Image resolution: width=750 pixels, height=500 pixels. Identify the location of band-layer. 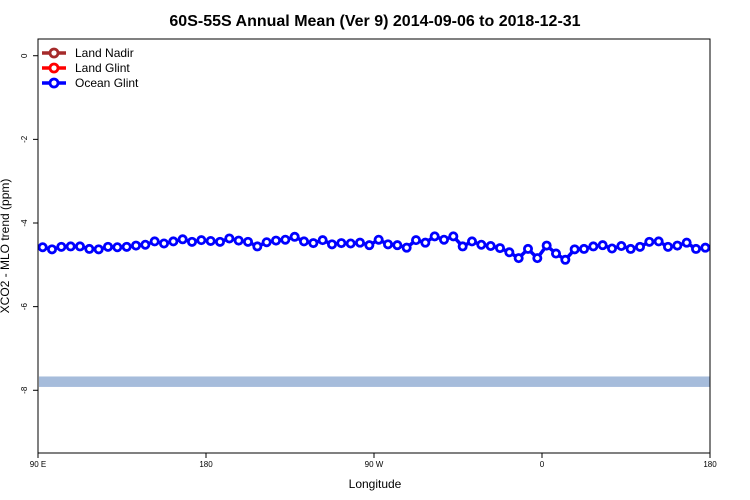
(374, 381).